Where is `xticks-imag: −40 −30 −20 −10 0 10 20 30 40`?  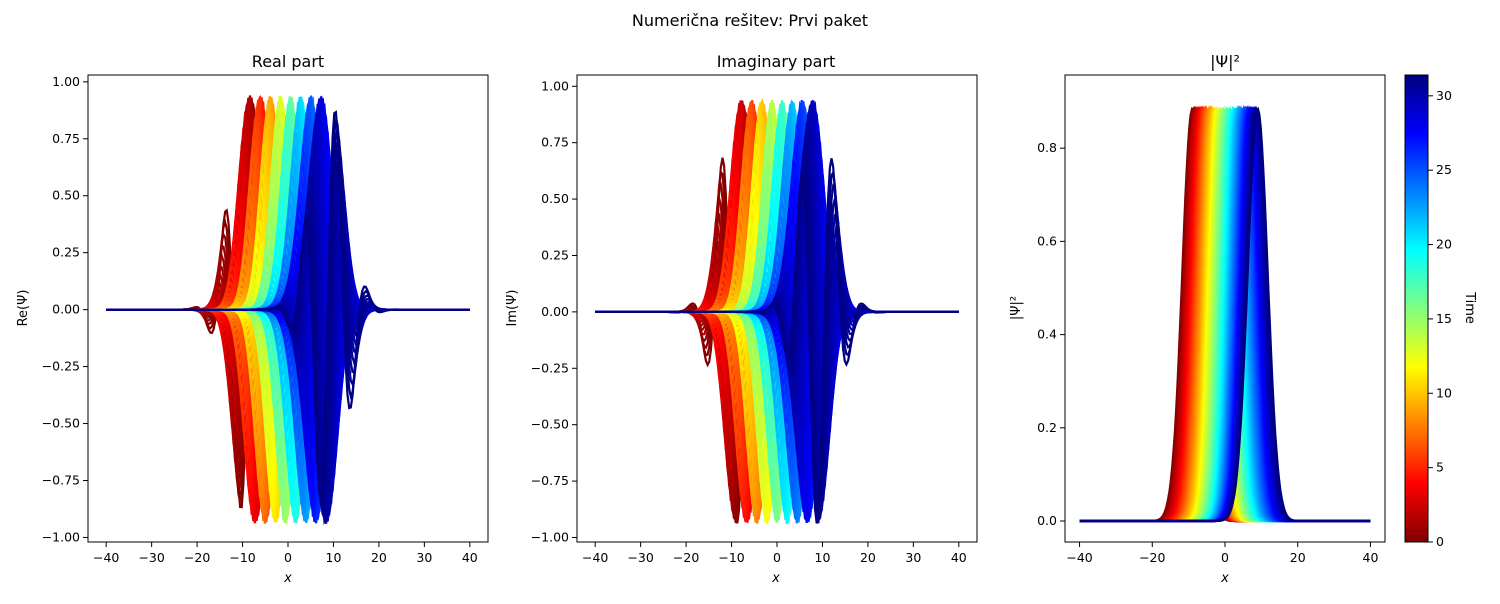 xticks-imag: −40 −30 −20 −10 0 10 20 30 40 is located at coordinates (774, 553).